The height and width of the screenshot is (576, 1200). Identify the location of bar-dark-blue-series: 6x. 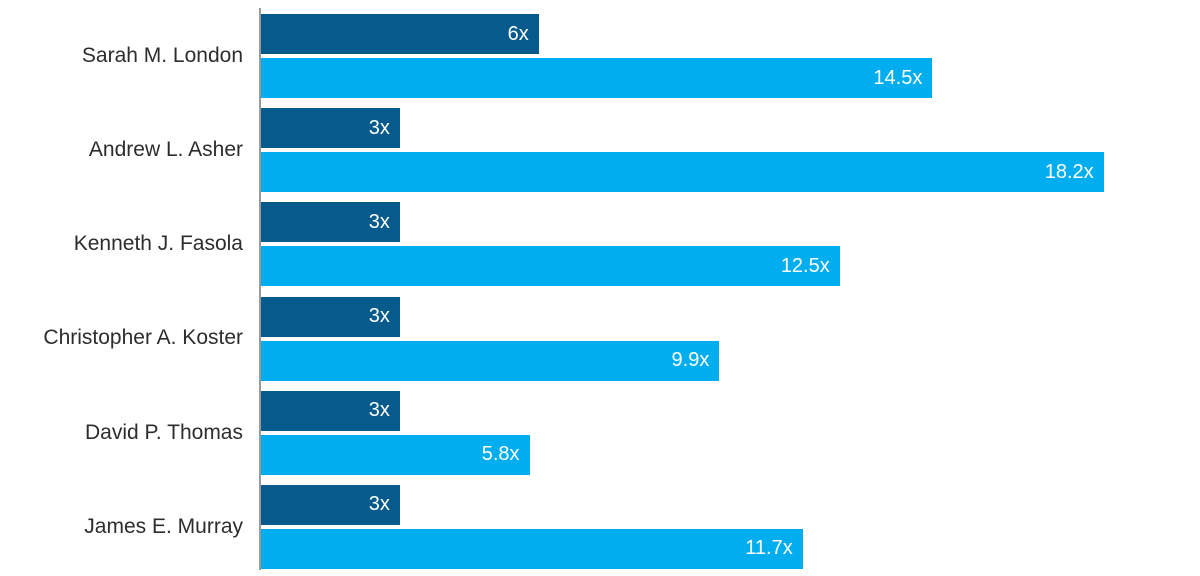
(400, 34).